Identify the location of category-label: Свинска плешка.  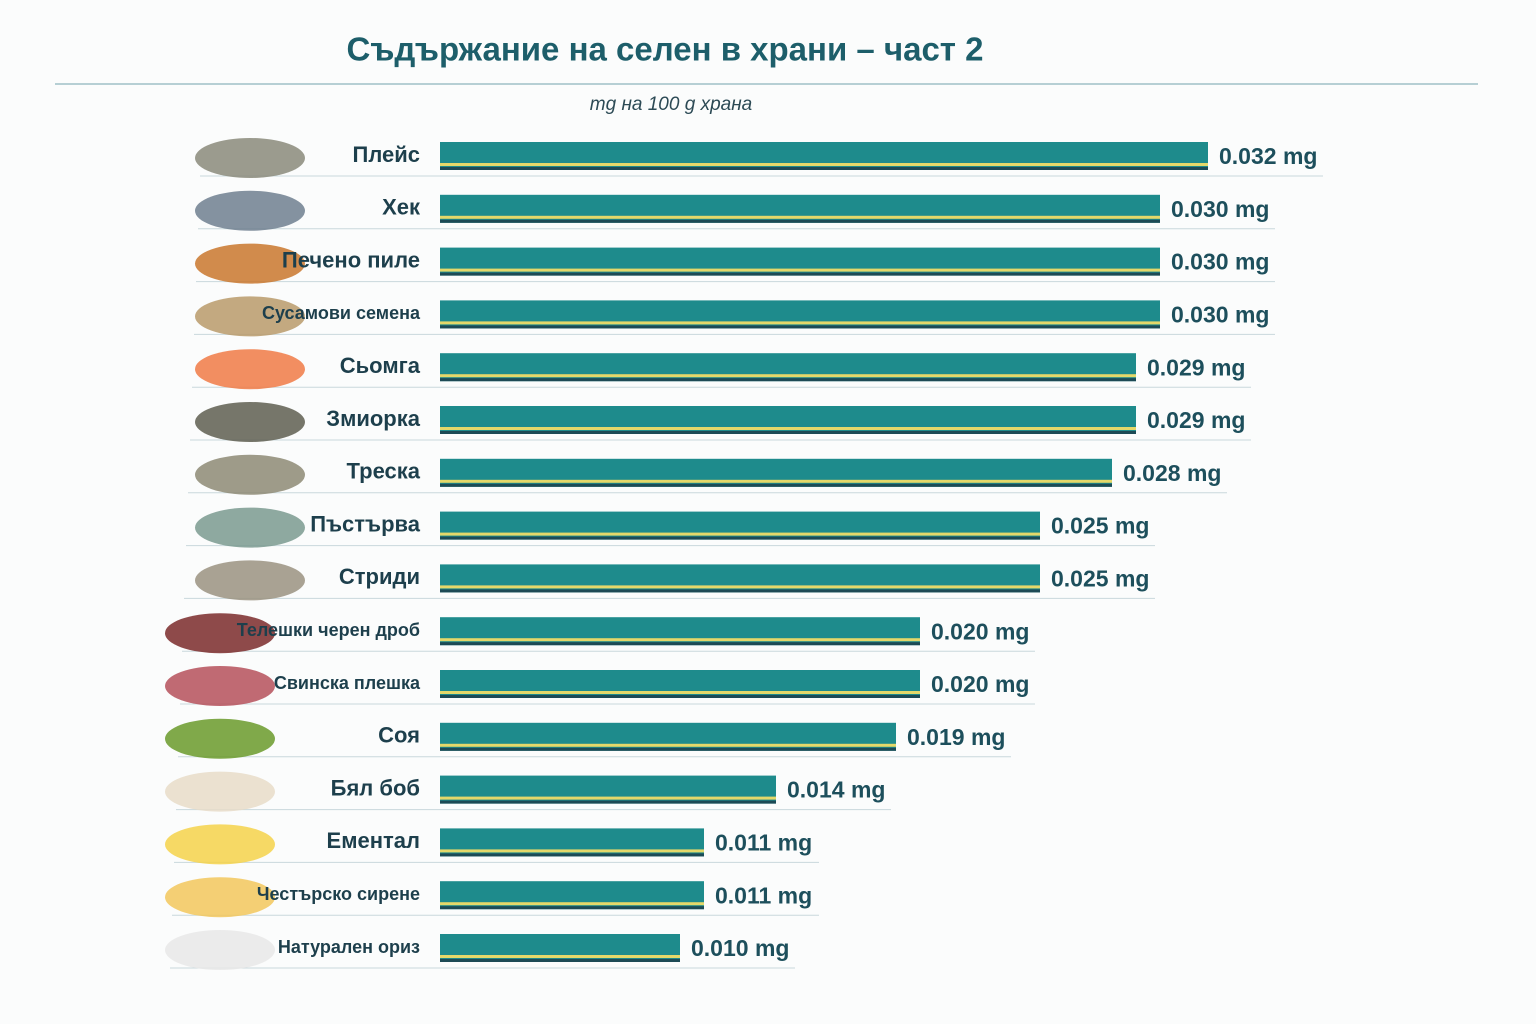
(347, 683).